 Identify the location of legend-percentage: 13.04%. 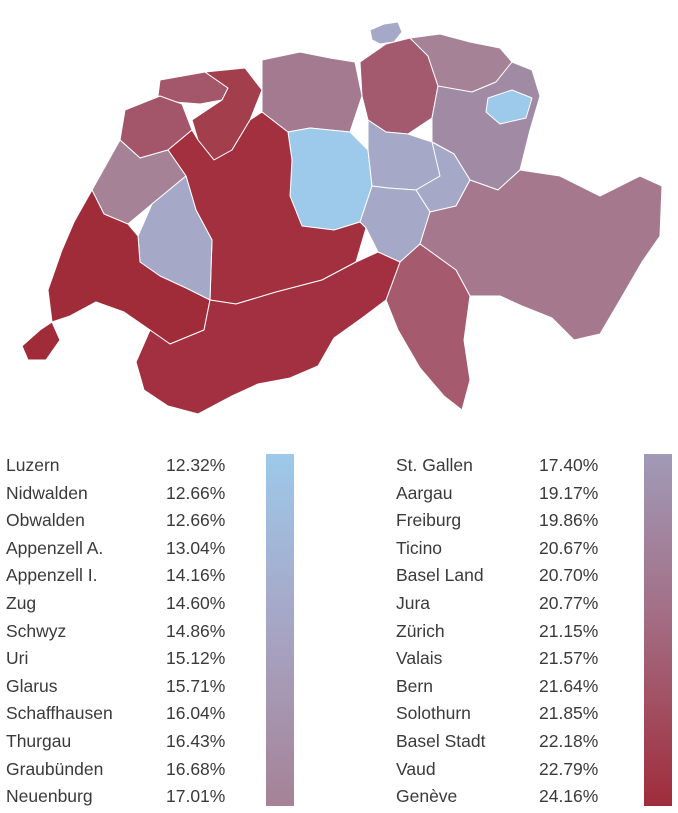
(196, 547).